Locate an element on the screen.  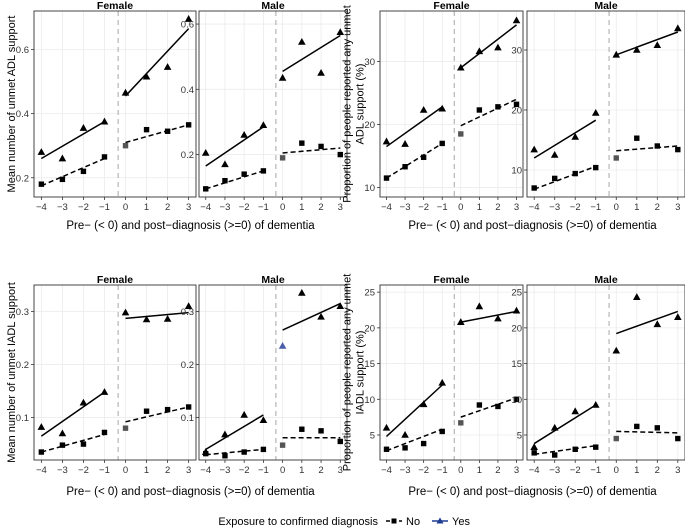
series-yes is located at coordinates (273, 98).